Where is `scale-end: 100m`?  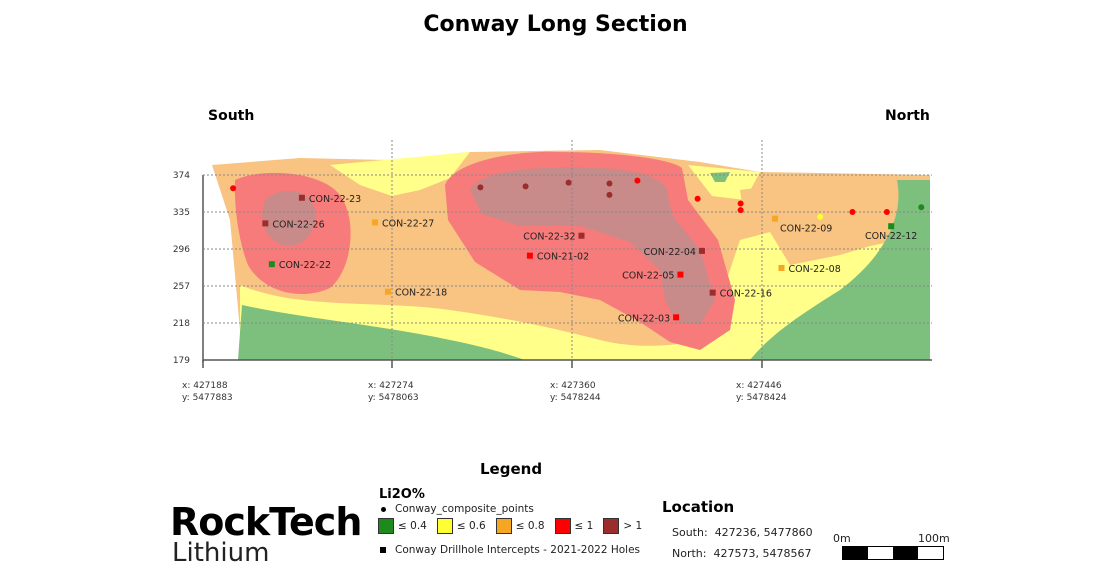
scale-end: 100m is located at coordinates (934, 538).